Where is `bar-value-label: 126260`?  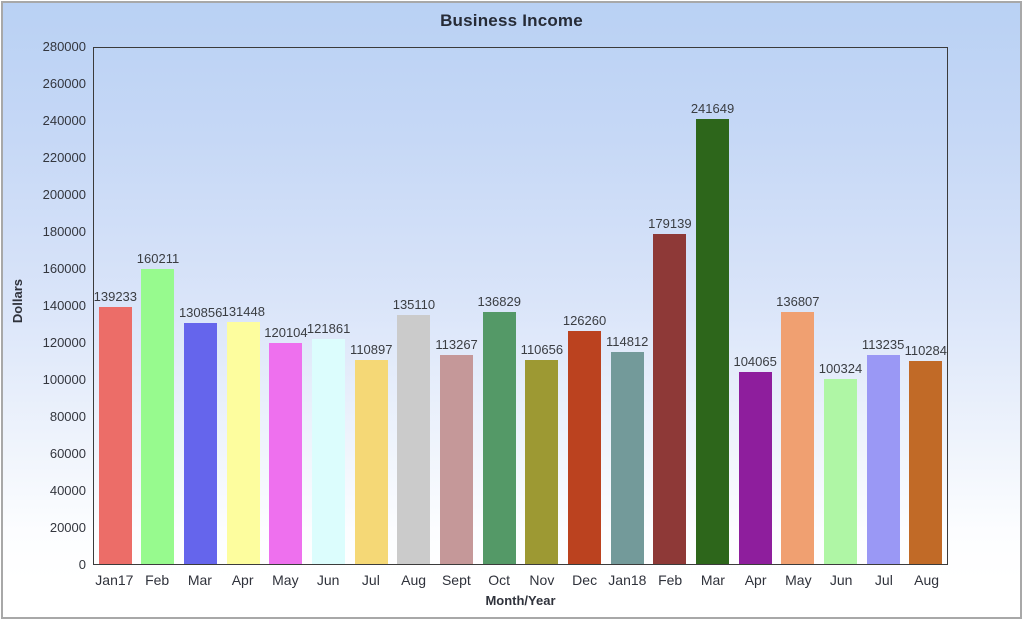 bar-value-label: 126260 is located at coordinates (584, 321).